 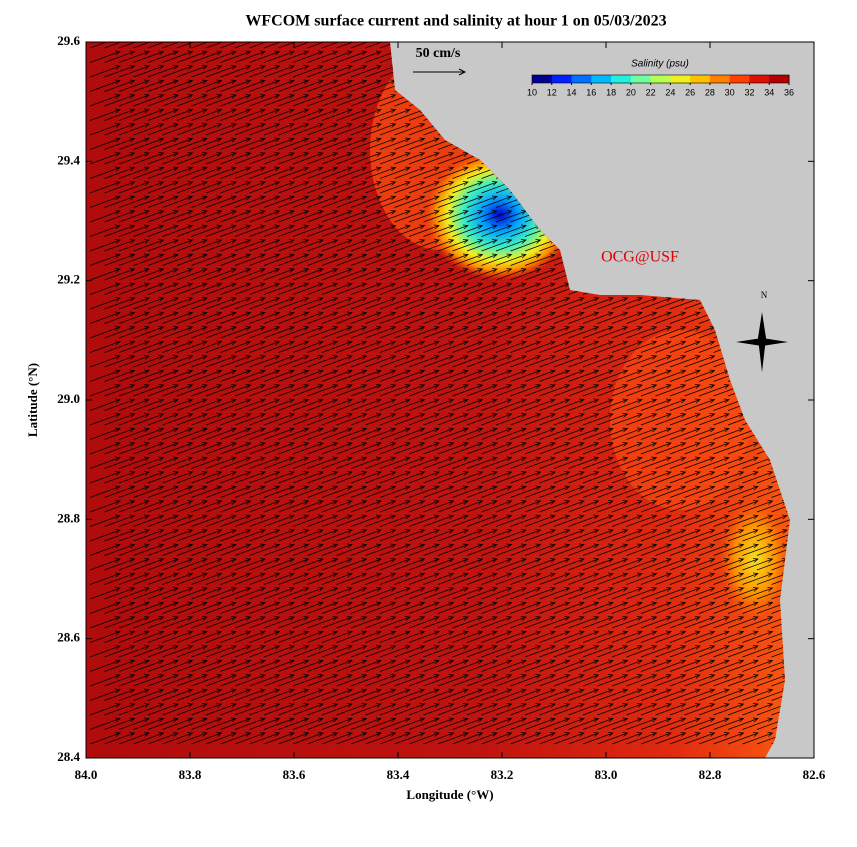 I want to click on colorbar-tick-label: 10, so click(x=532, y=92).